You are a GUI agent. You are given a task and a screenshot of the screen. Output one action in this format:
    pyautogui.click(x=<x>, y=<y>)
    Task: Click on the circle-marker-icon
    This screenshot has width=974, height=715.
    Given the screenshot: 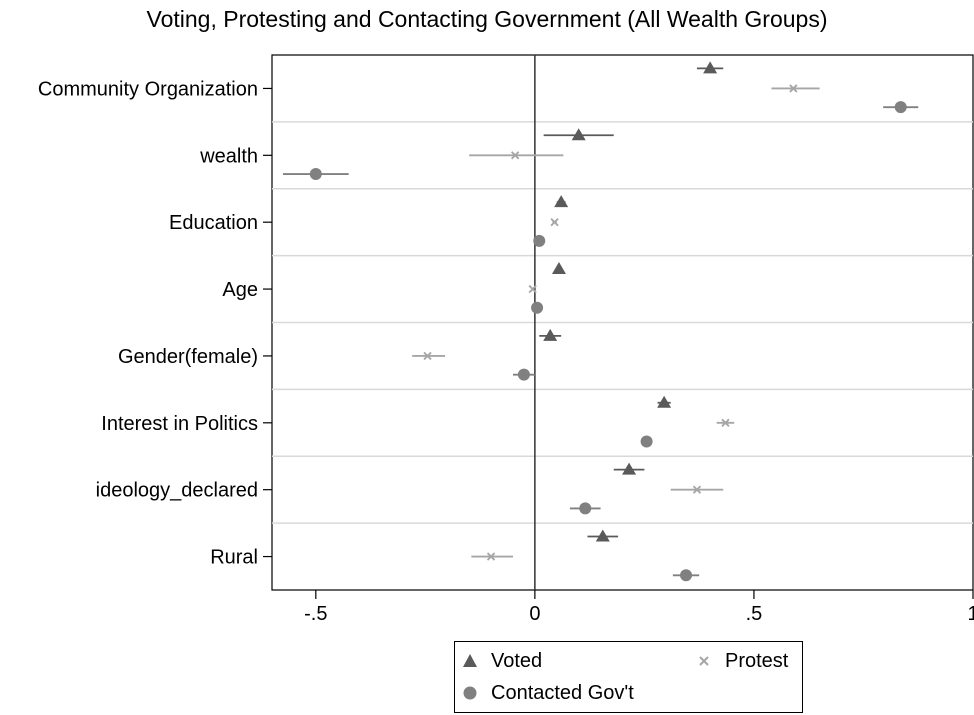 What is the action you would take?
    pyautogui.click(x=470, y=693)
    